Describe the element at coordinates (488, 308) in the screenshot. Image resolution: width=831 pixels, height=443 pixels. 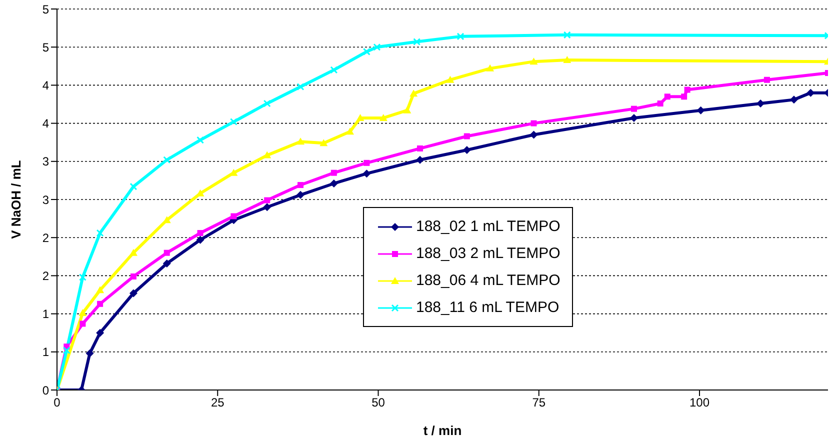
I see `legend-label: 188_11 6 mL TEMPO` at that location.